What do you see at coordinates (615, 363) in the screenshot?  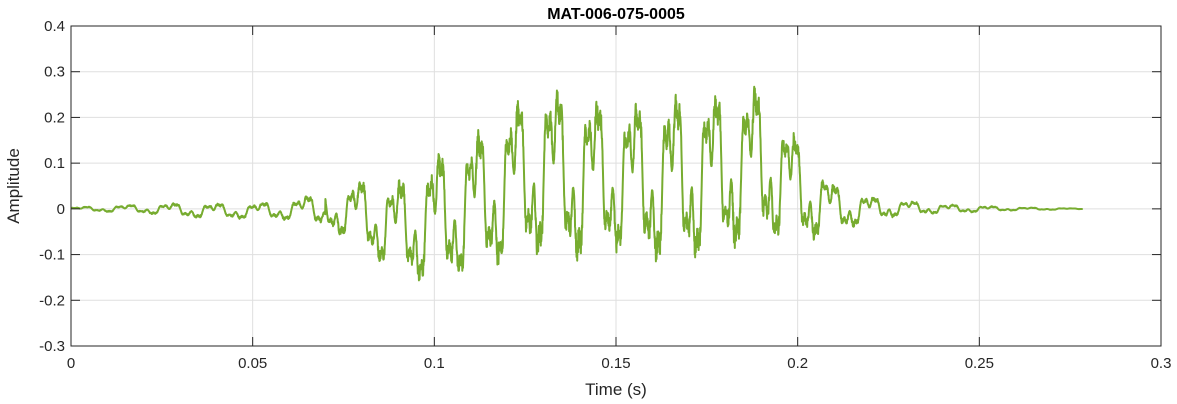 I see `x-tick-label: 0.15` at bounding box center [615, 363].